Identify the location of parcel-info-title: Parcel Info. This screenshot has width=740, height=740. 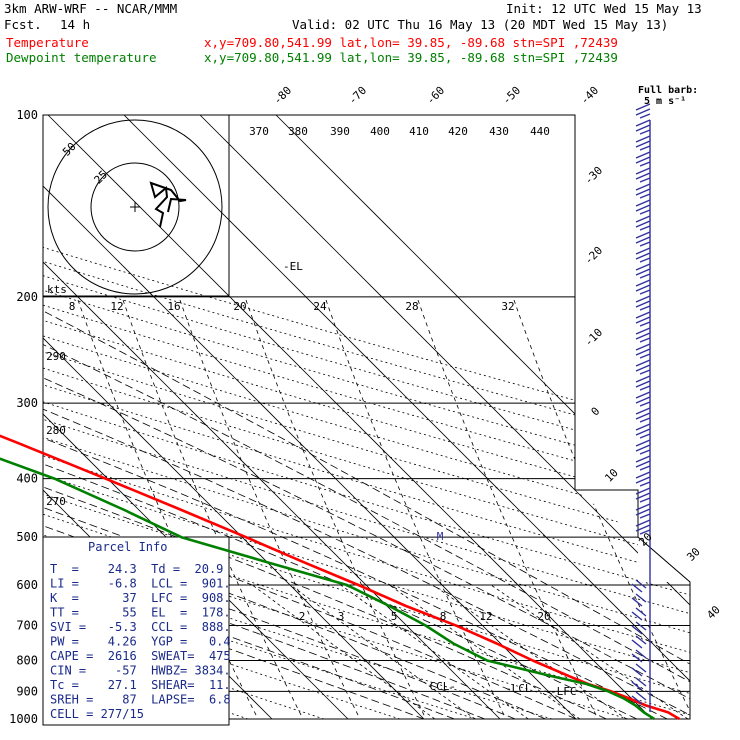
(127, 547).